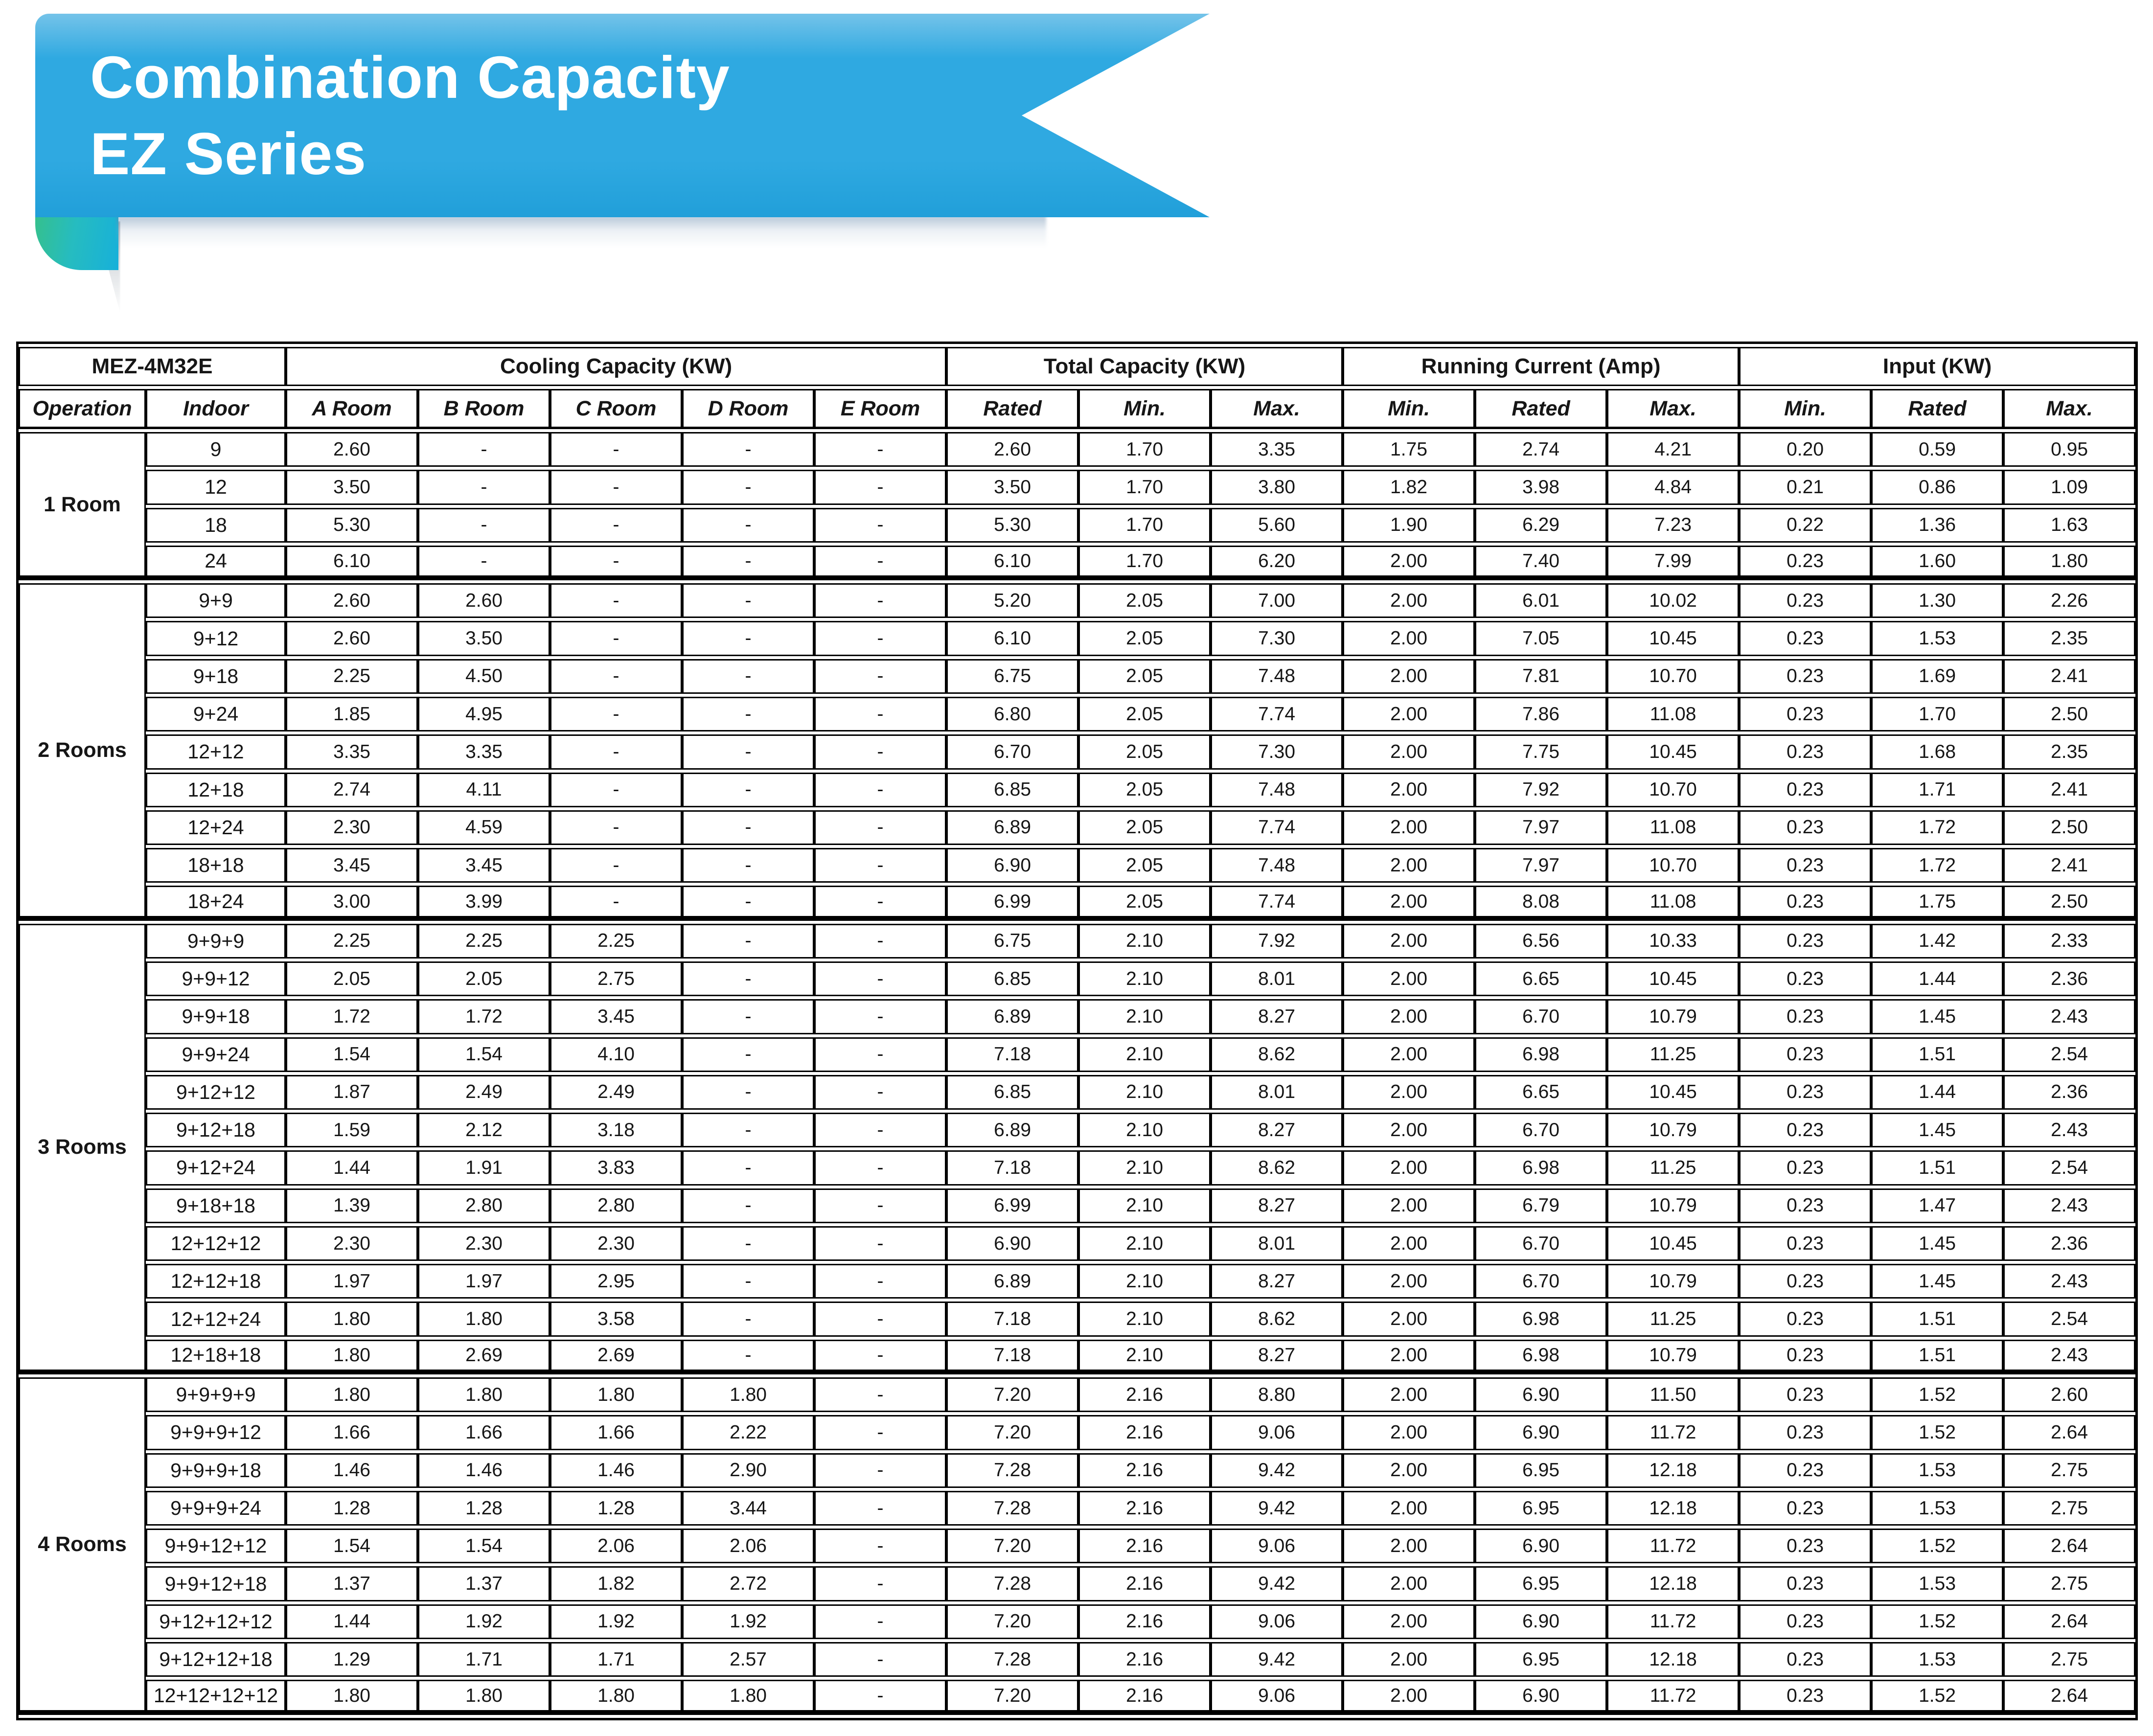 The width and height of the screenshot is (2153, 1736). Describe the element at coordinates (216, 827) in the screenshot. I see `indoor-cell: 12+24` at that location.